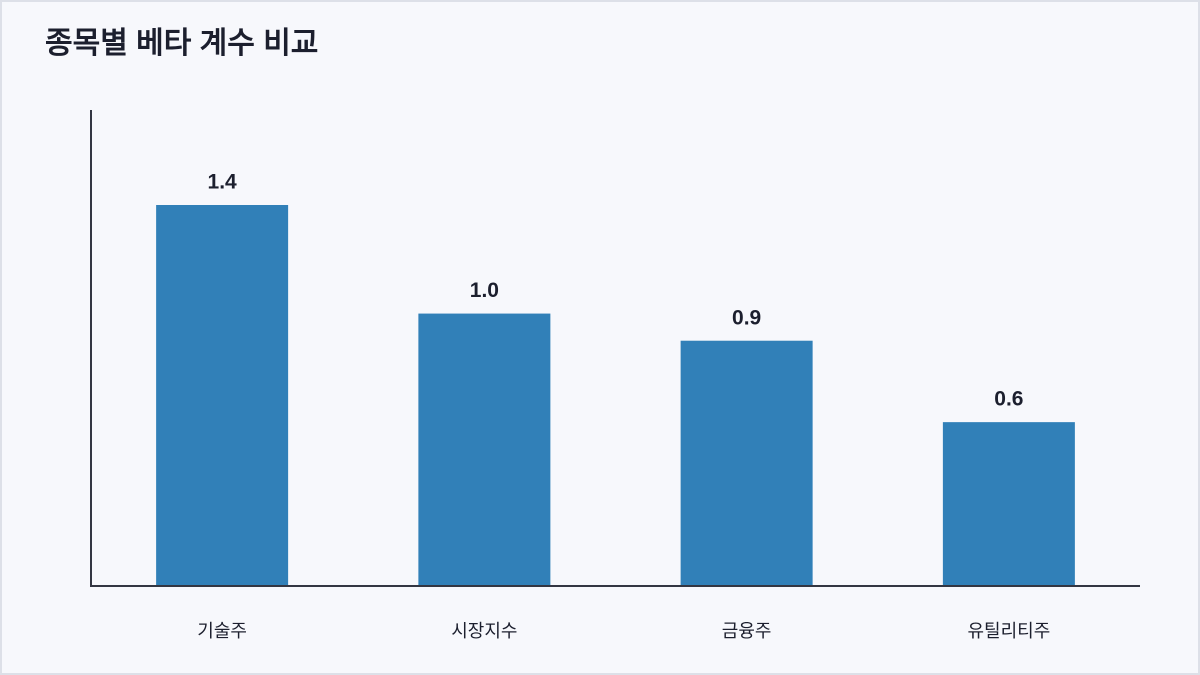 Image resolution: width=1200 pixels, height=675 pixels. Describe the element at coordinates (747, 631) in the screenshot. I see `x-tick-label: 금융주` at that location.